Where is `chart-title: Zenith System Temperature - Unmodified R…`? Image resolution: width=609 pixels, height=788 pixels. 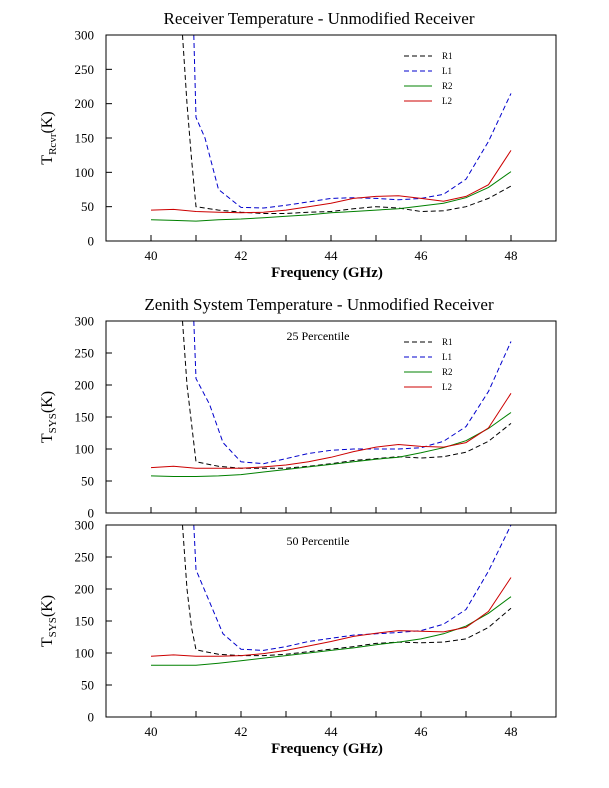 chart-title: Zenith System Temperature - Unmodified R… is located at coordinates (319, 304).